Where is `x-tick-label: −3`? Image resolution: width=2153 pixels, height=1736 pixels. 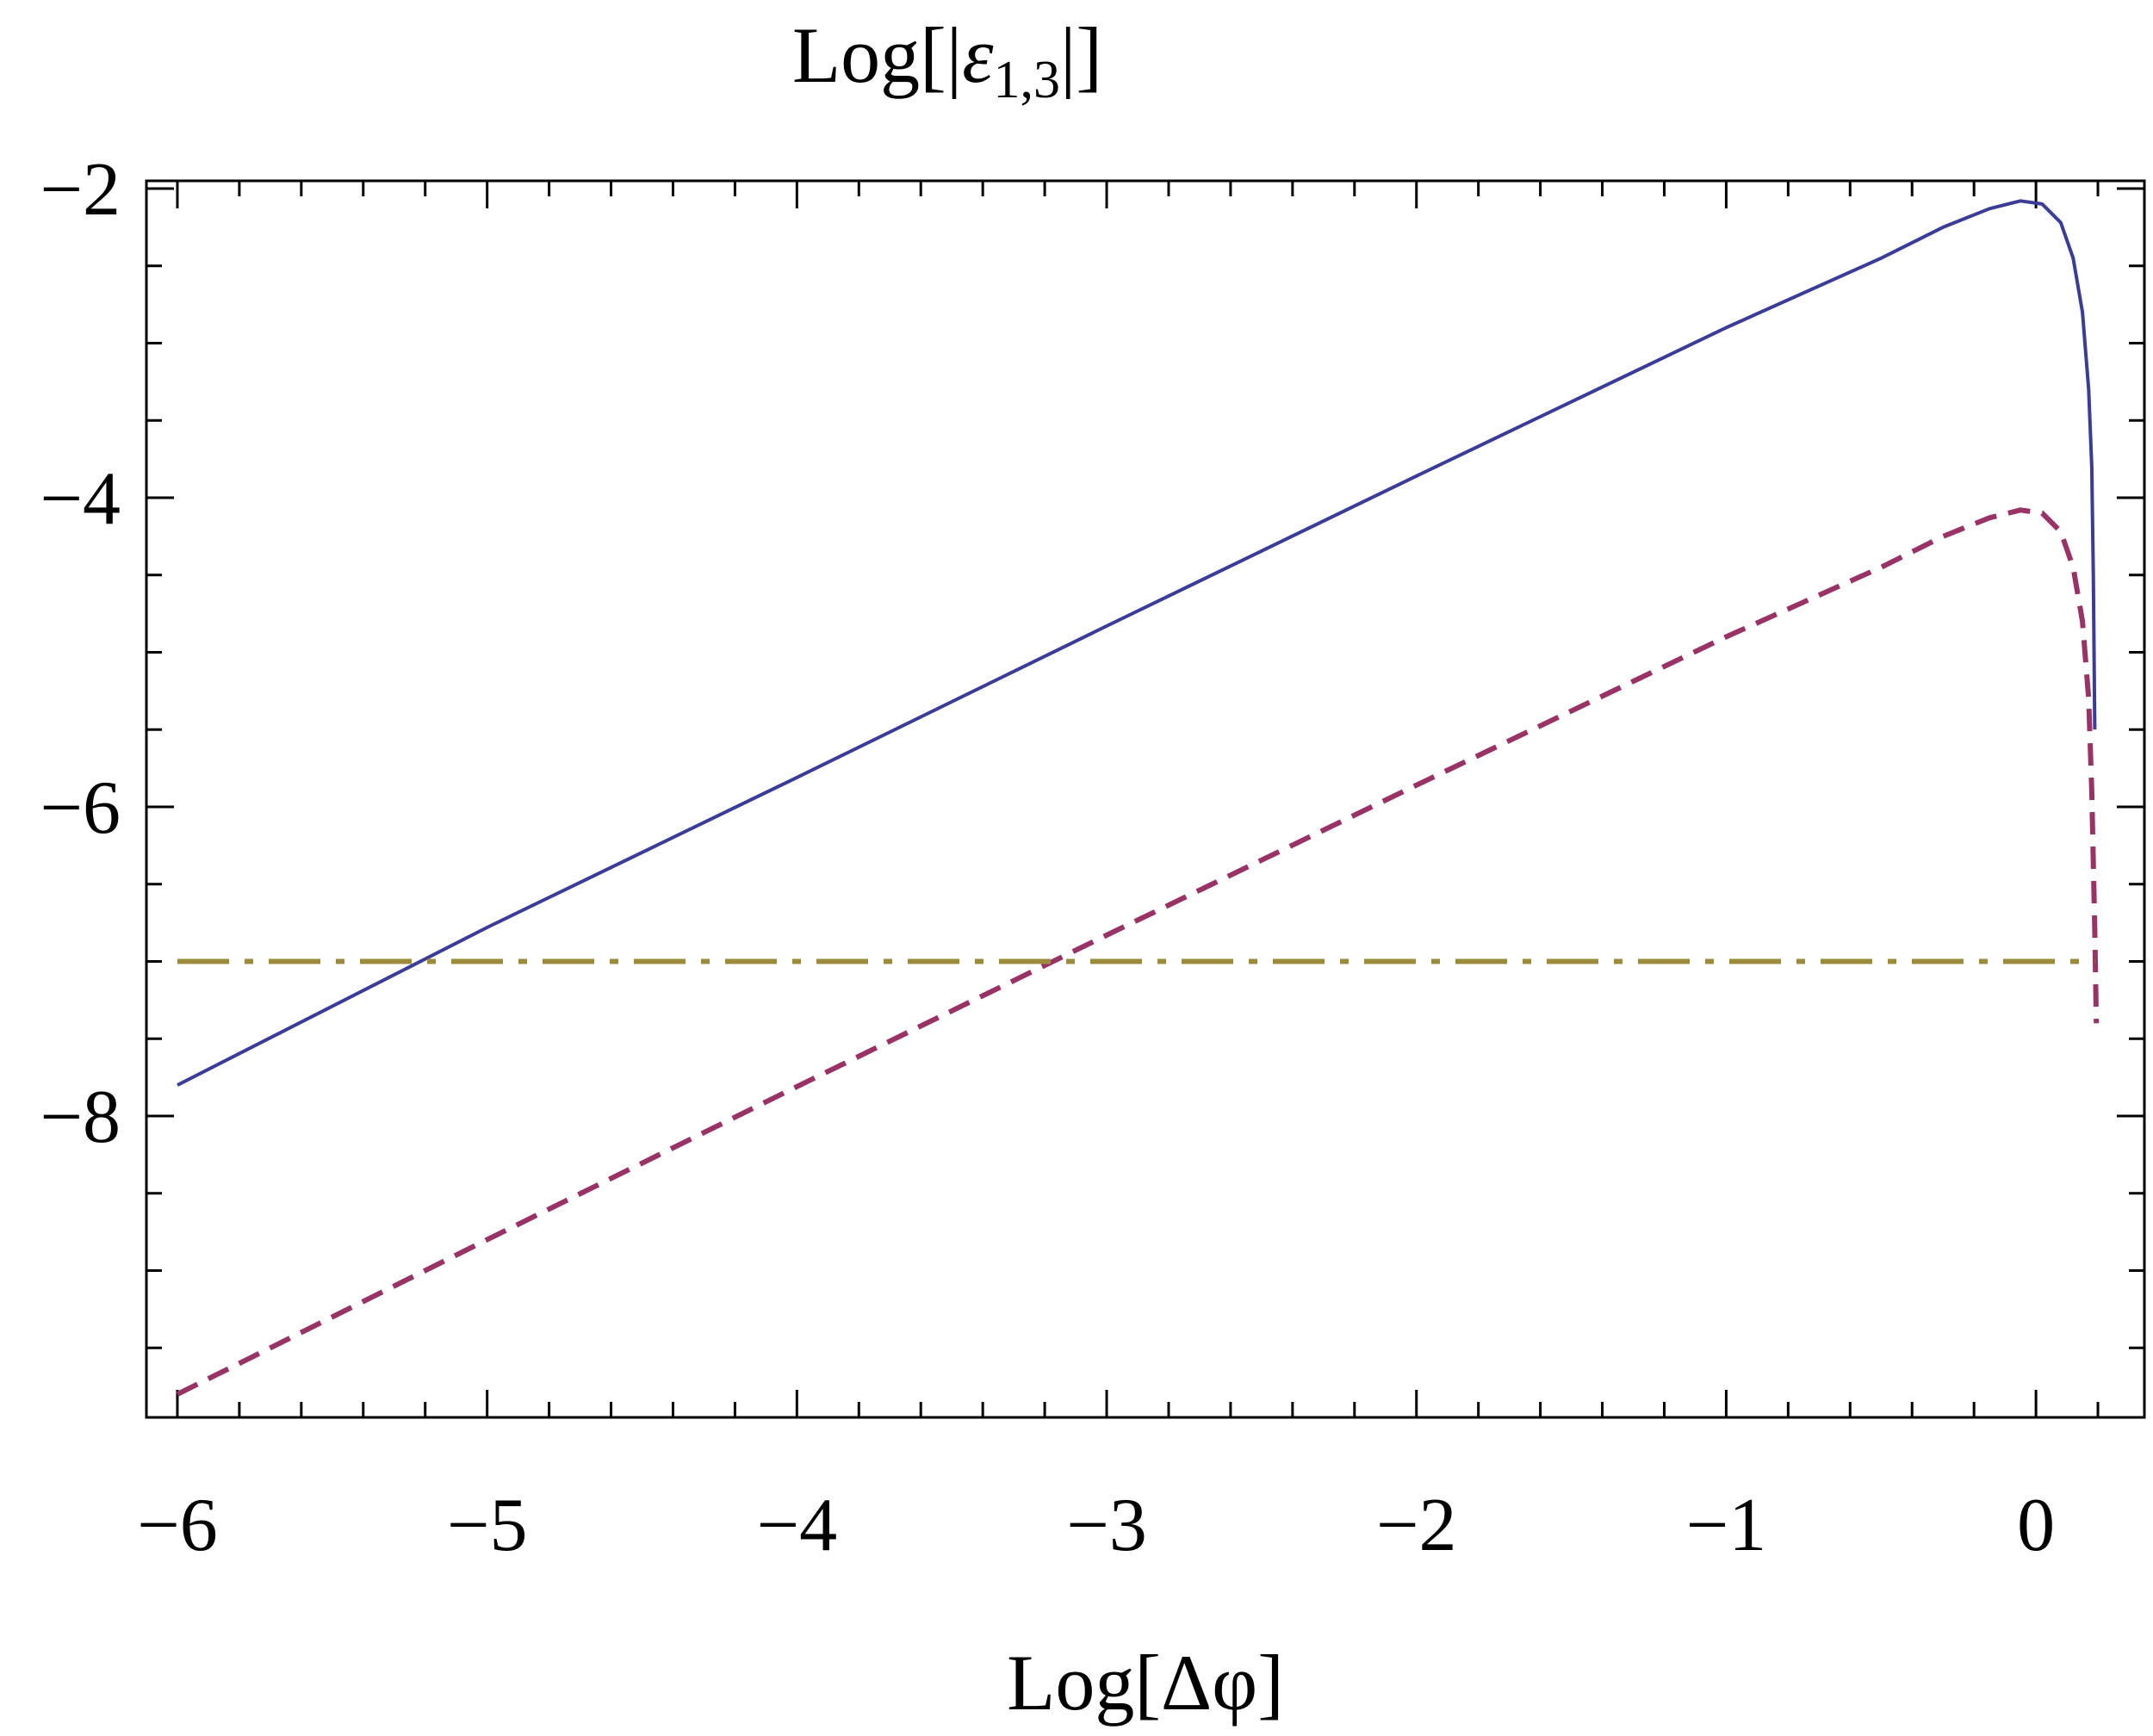 x-tick-label: −3 is located at coordinates (1106, 1526).